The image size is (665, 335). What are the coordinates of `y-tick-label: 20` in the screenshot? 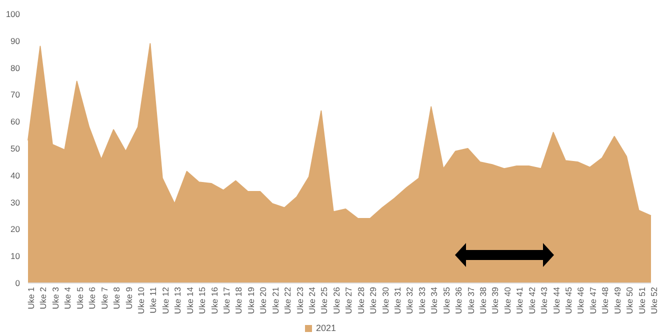 It's located at (15, 229).